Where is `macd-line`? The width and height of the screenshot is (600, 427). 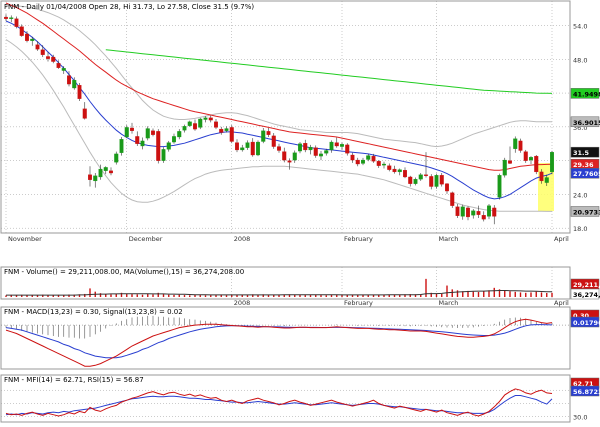
macd-line is located at coordinates (279, 342).